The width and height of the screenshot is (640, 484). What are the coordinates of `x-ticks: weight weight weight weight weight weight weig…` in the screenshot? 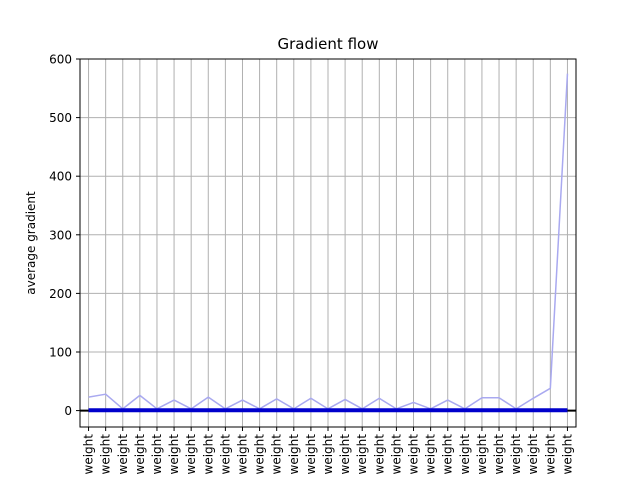 It's located at (328, 451).